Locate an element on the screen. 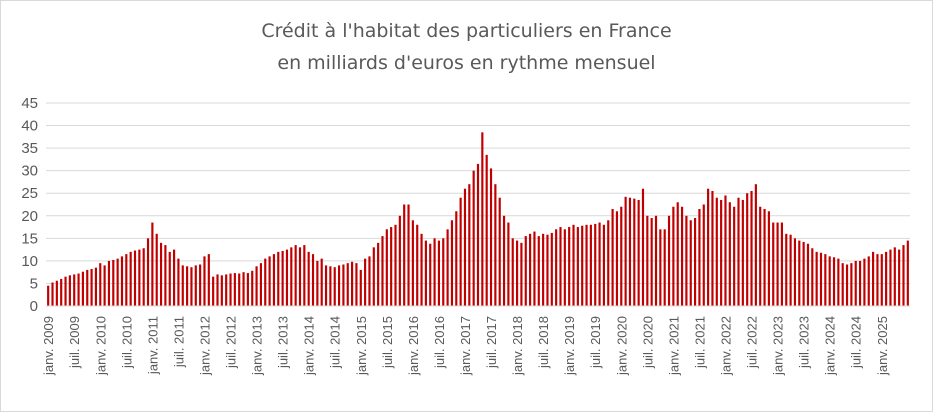  x-tick-label: juil. 2011 is located at coordinates (178, 342).